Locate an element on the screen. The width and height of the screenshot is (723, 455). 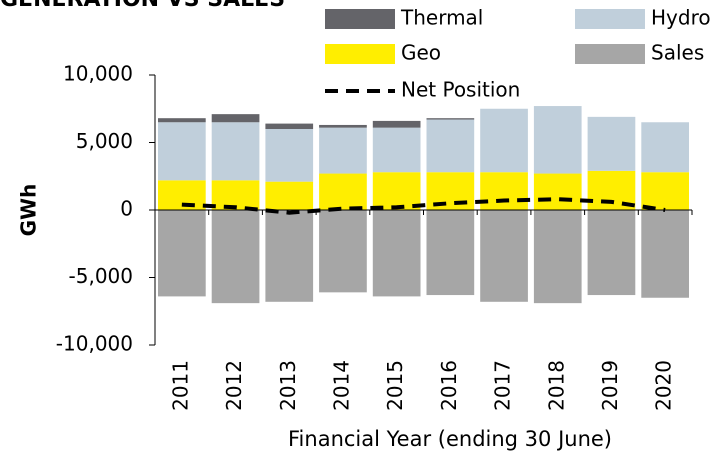
y-tick-label: -5,000 is located at coordinates (101, 276).